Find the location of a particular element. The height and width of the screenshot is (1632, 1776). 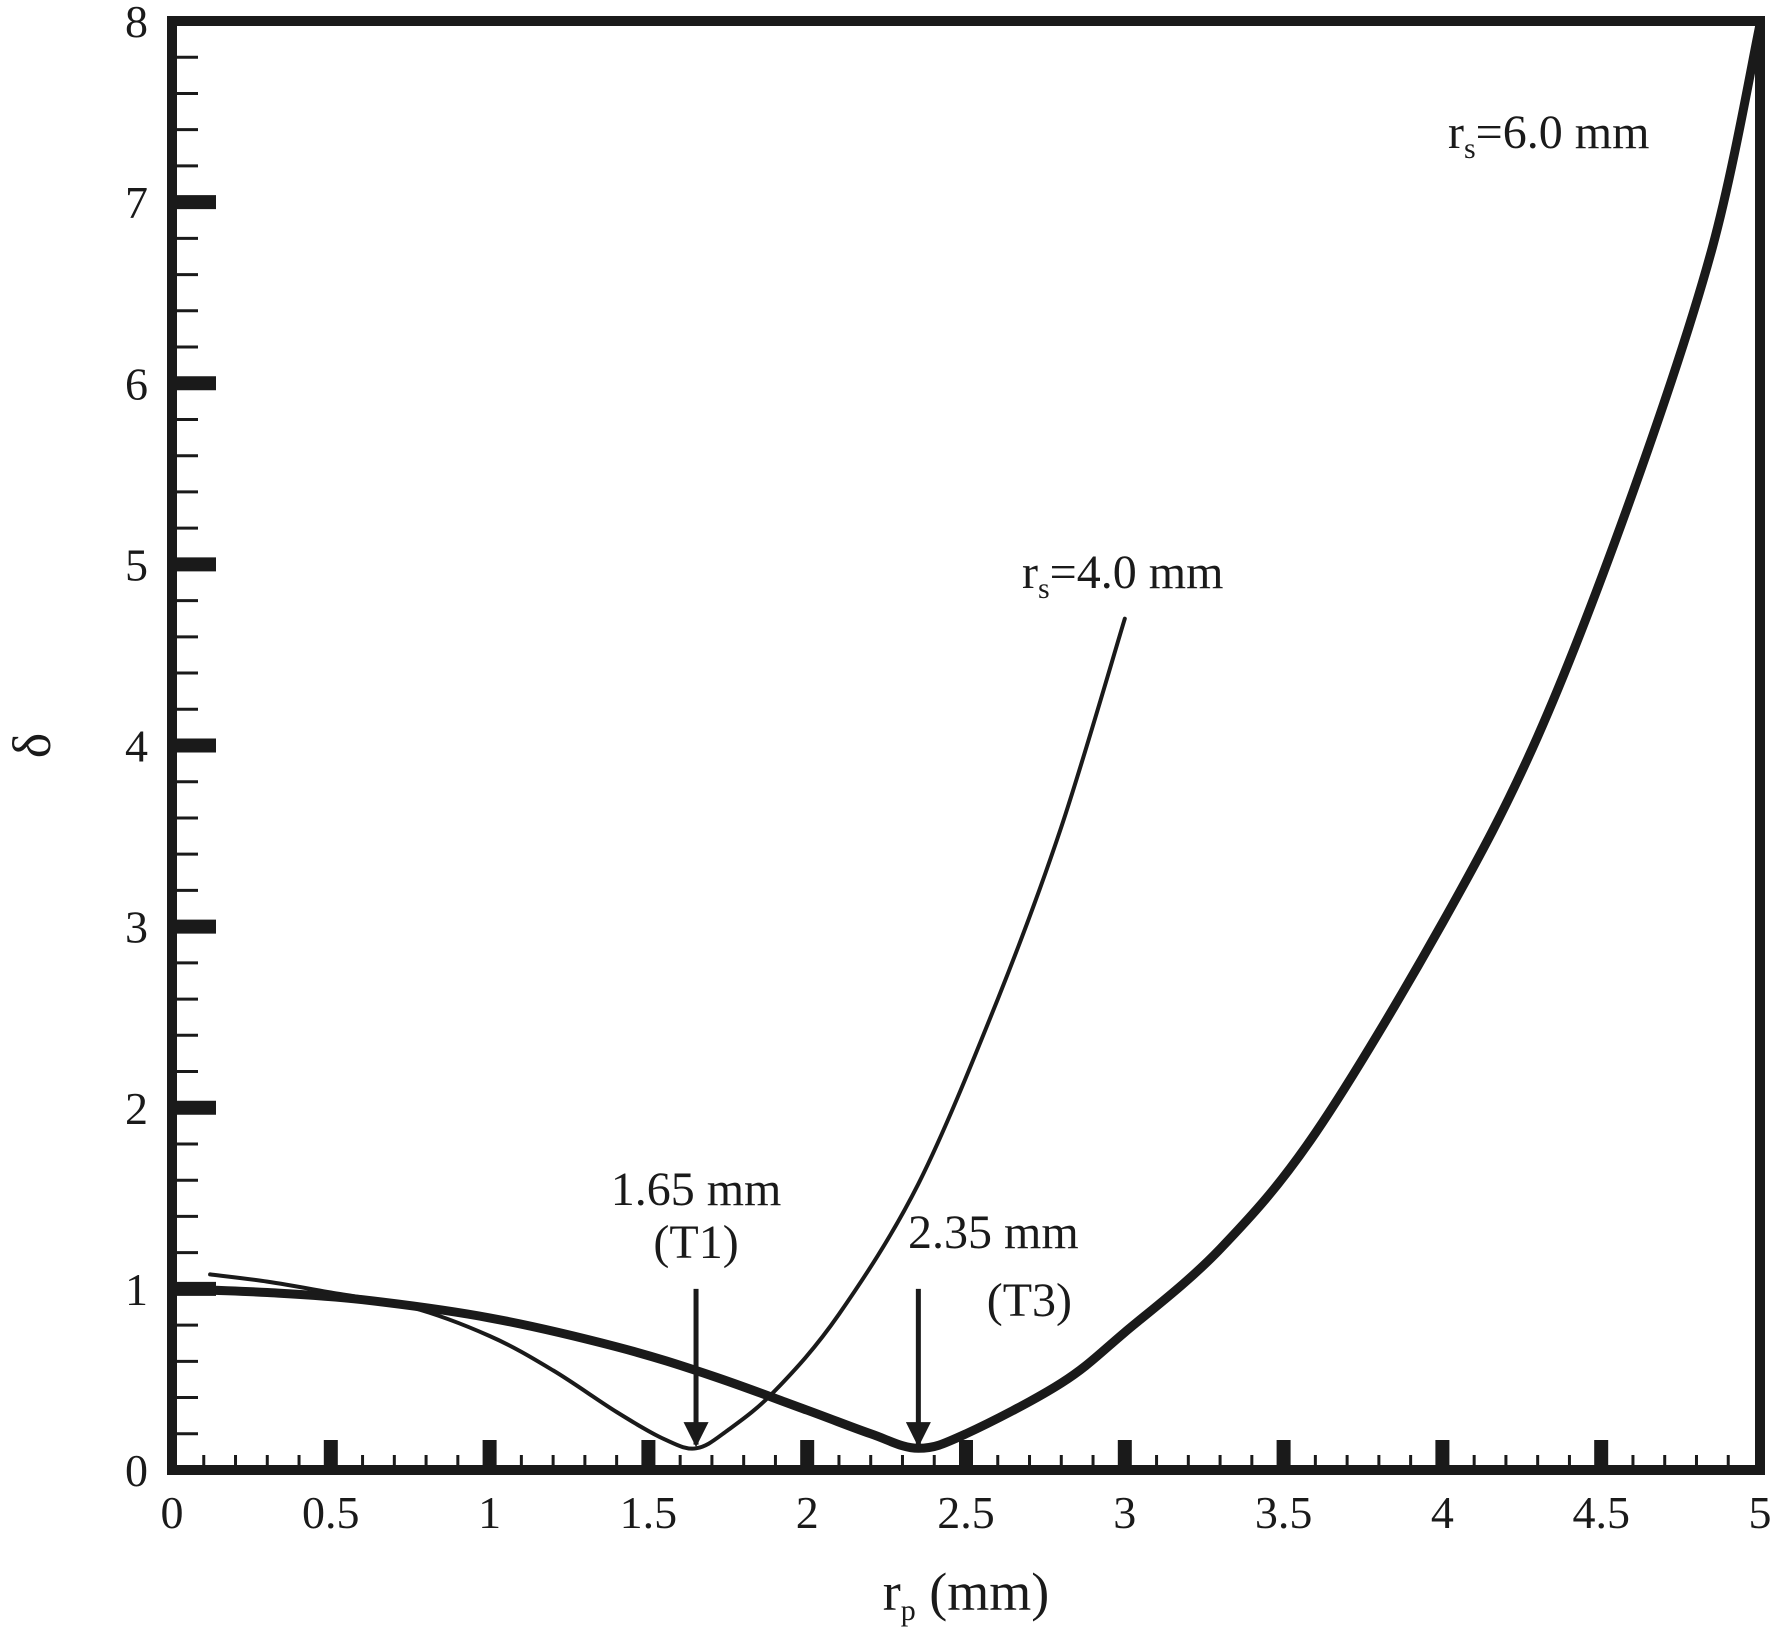

x-tick-label: 4 is located at coordinates (1442, 1512).